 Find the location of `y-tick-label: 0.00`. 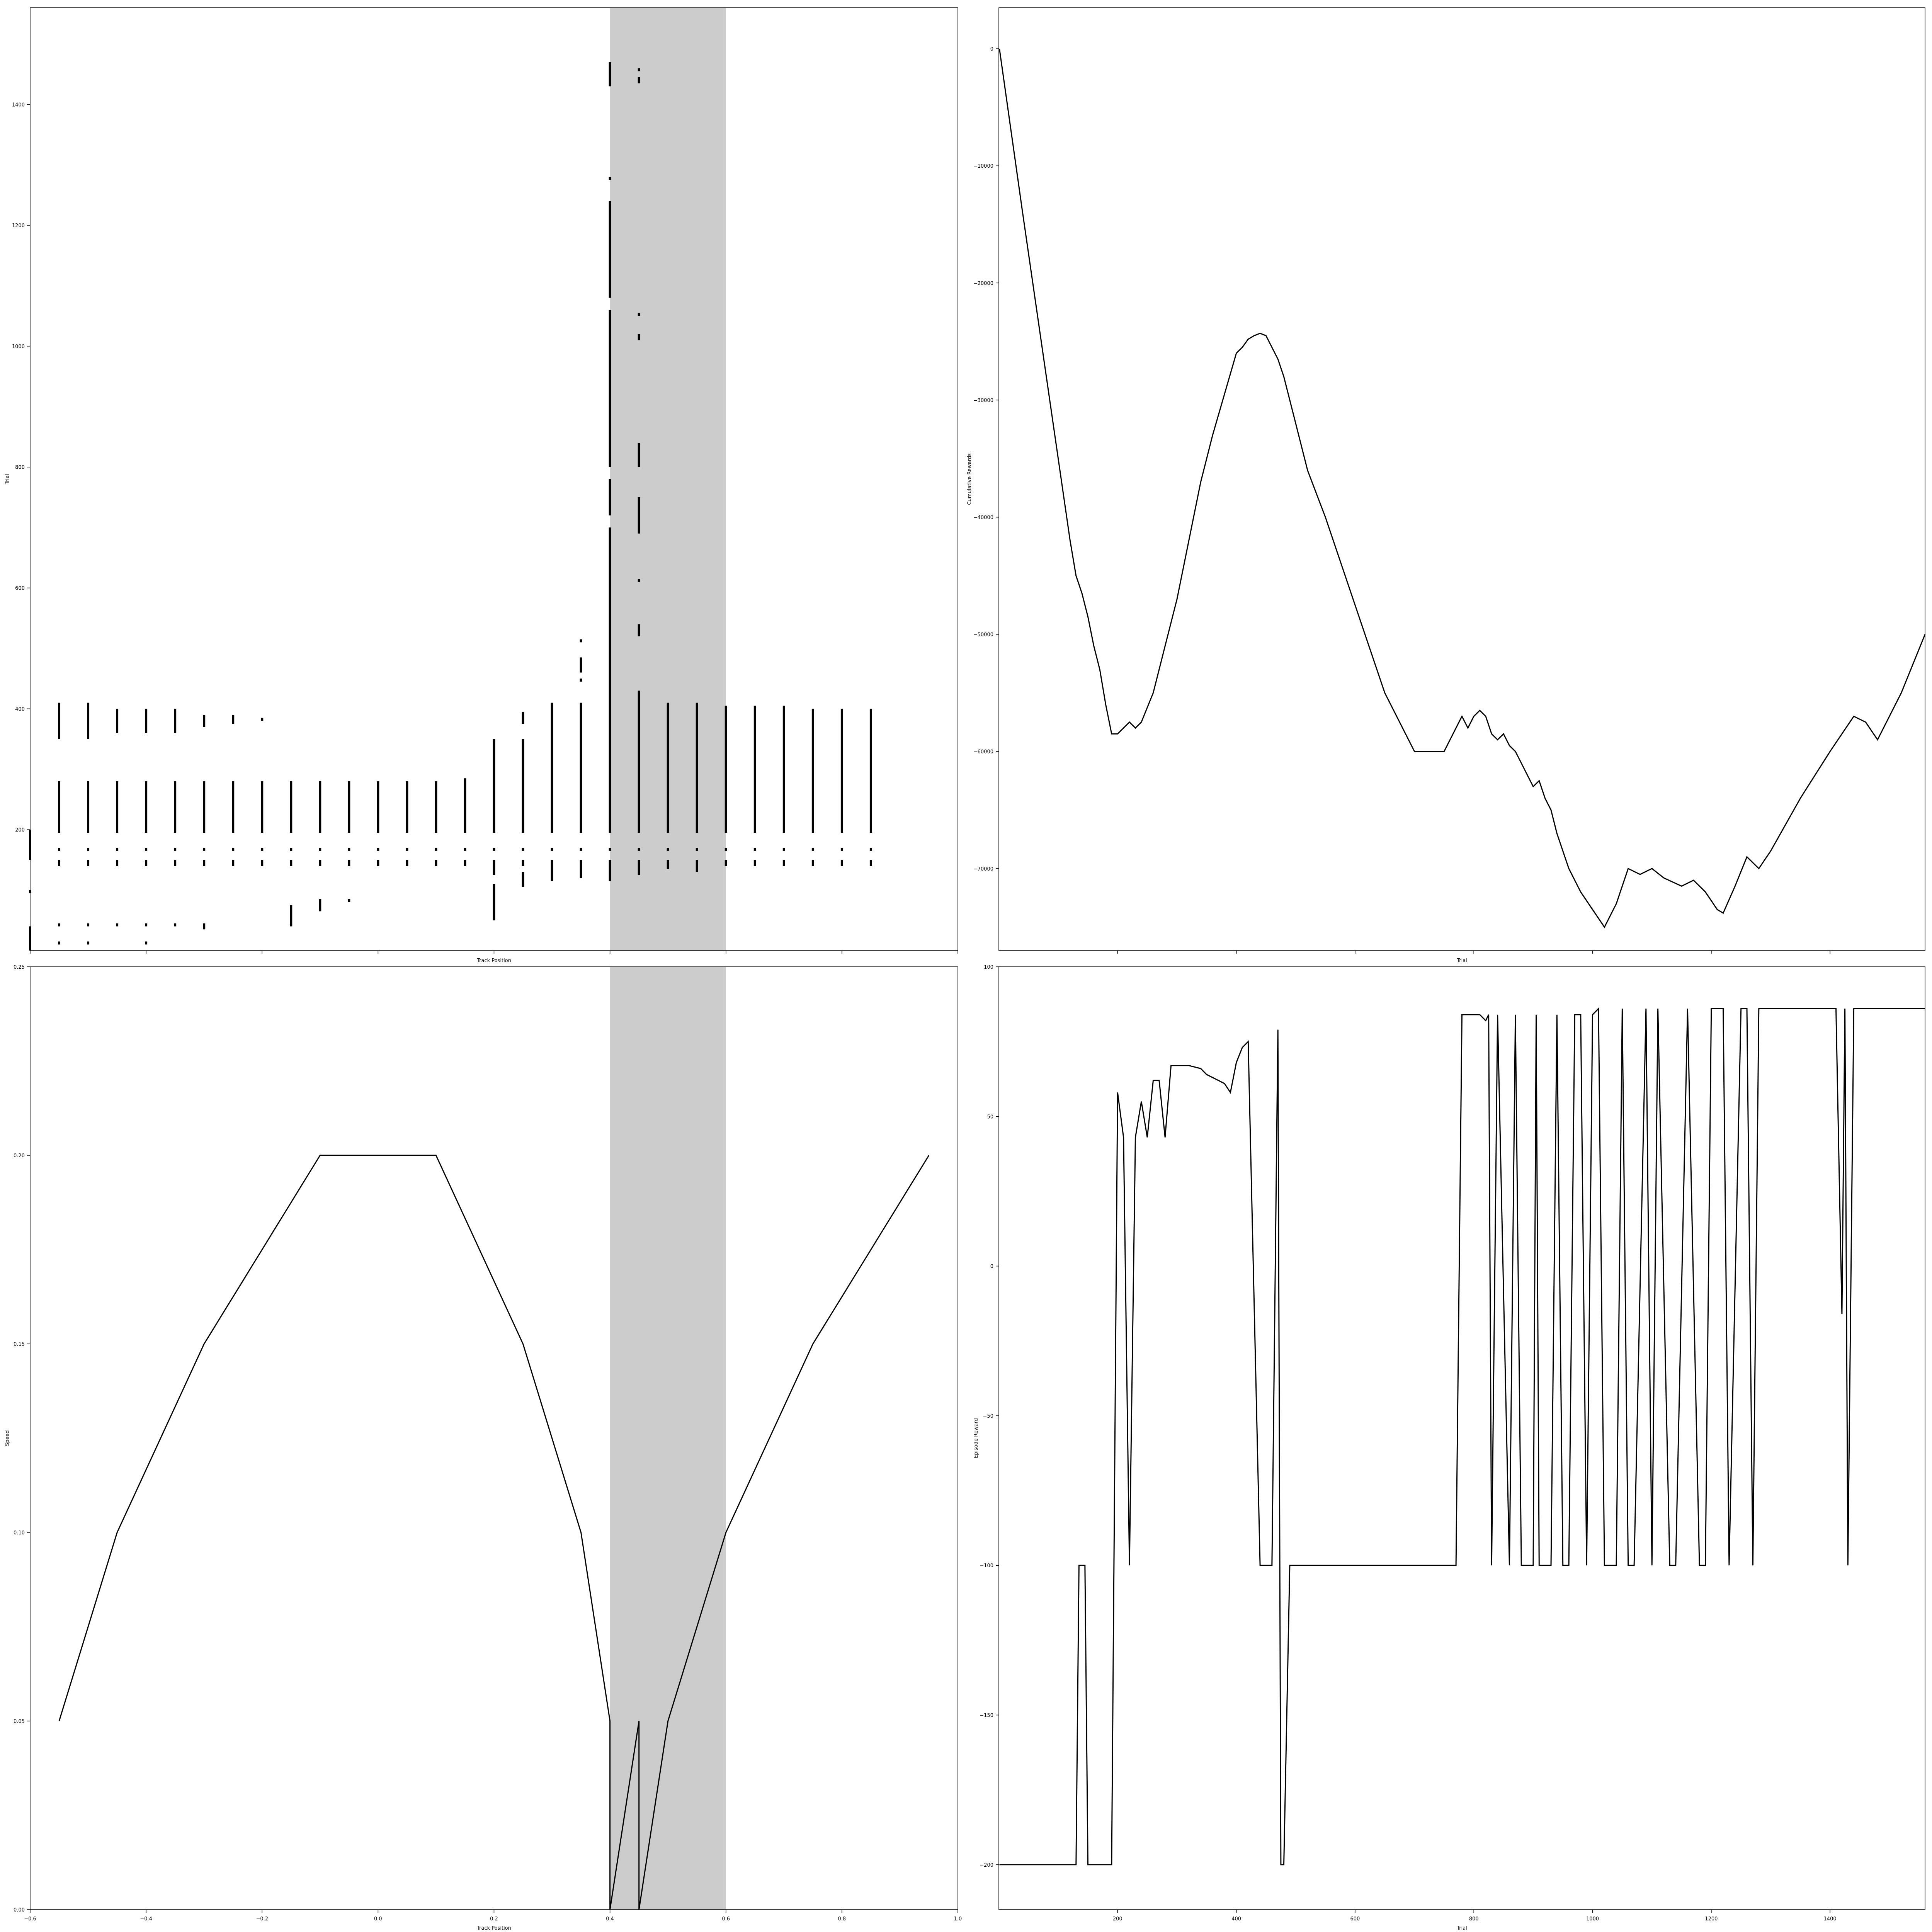

y-tick-label: 0.00 is located at coordinates (19, 1910).